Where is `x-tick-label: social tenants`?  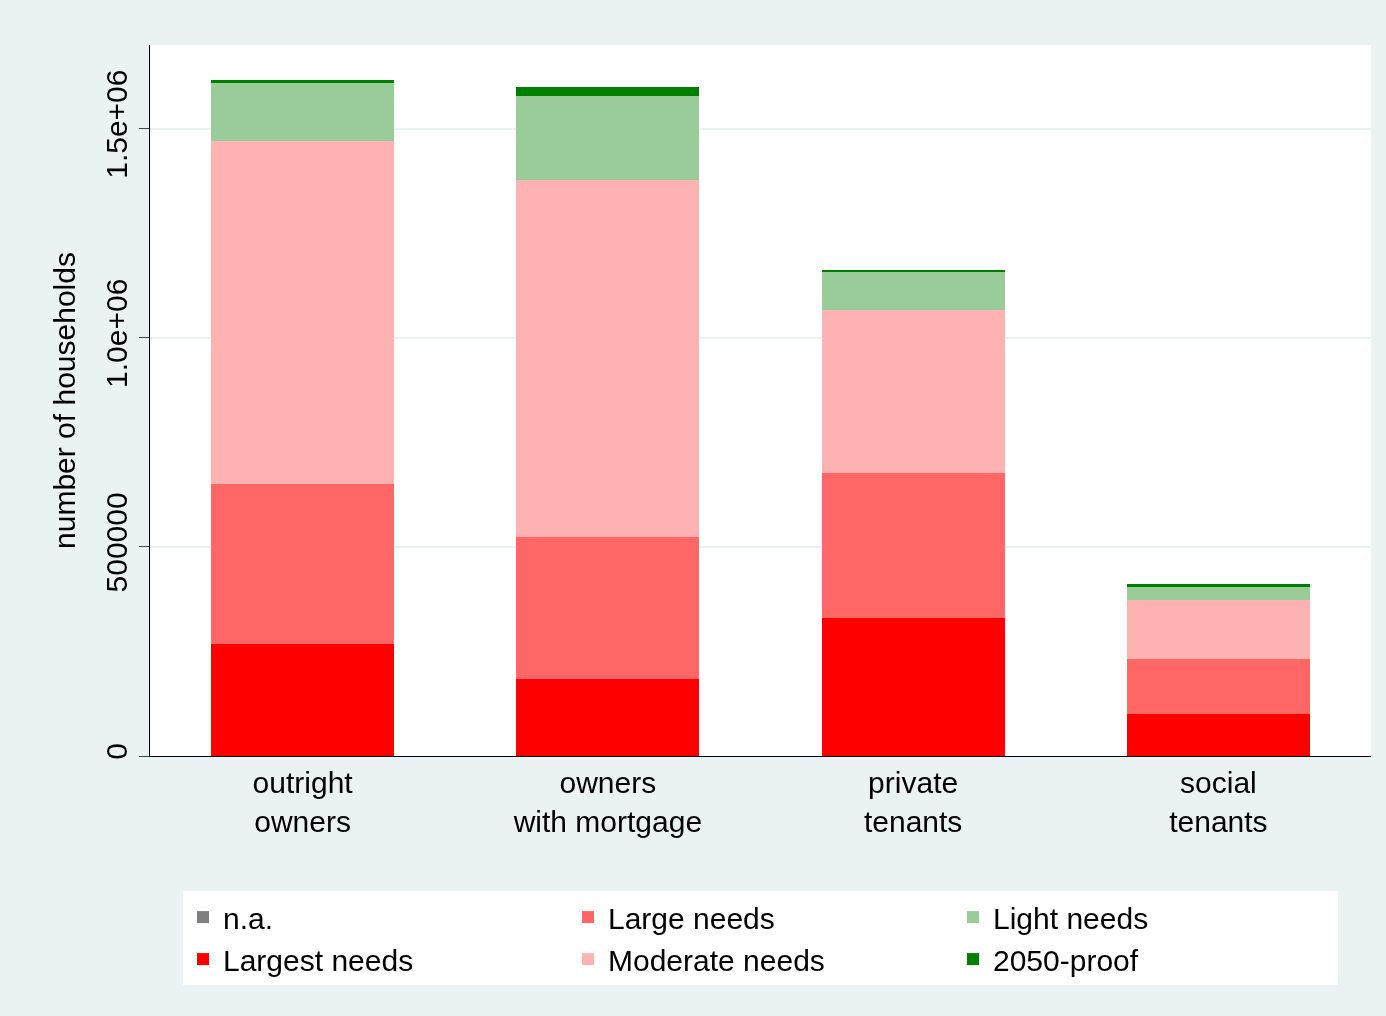 x-tick-label: social tenants is located at coordinates (1218, 802).